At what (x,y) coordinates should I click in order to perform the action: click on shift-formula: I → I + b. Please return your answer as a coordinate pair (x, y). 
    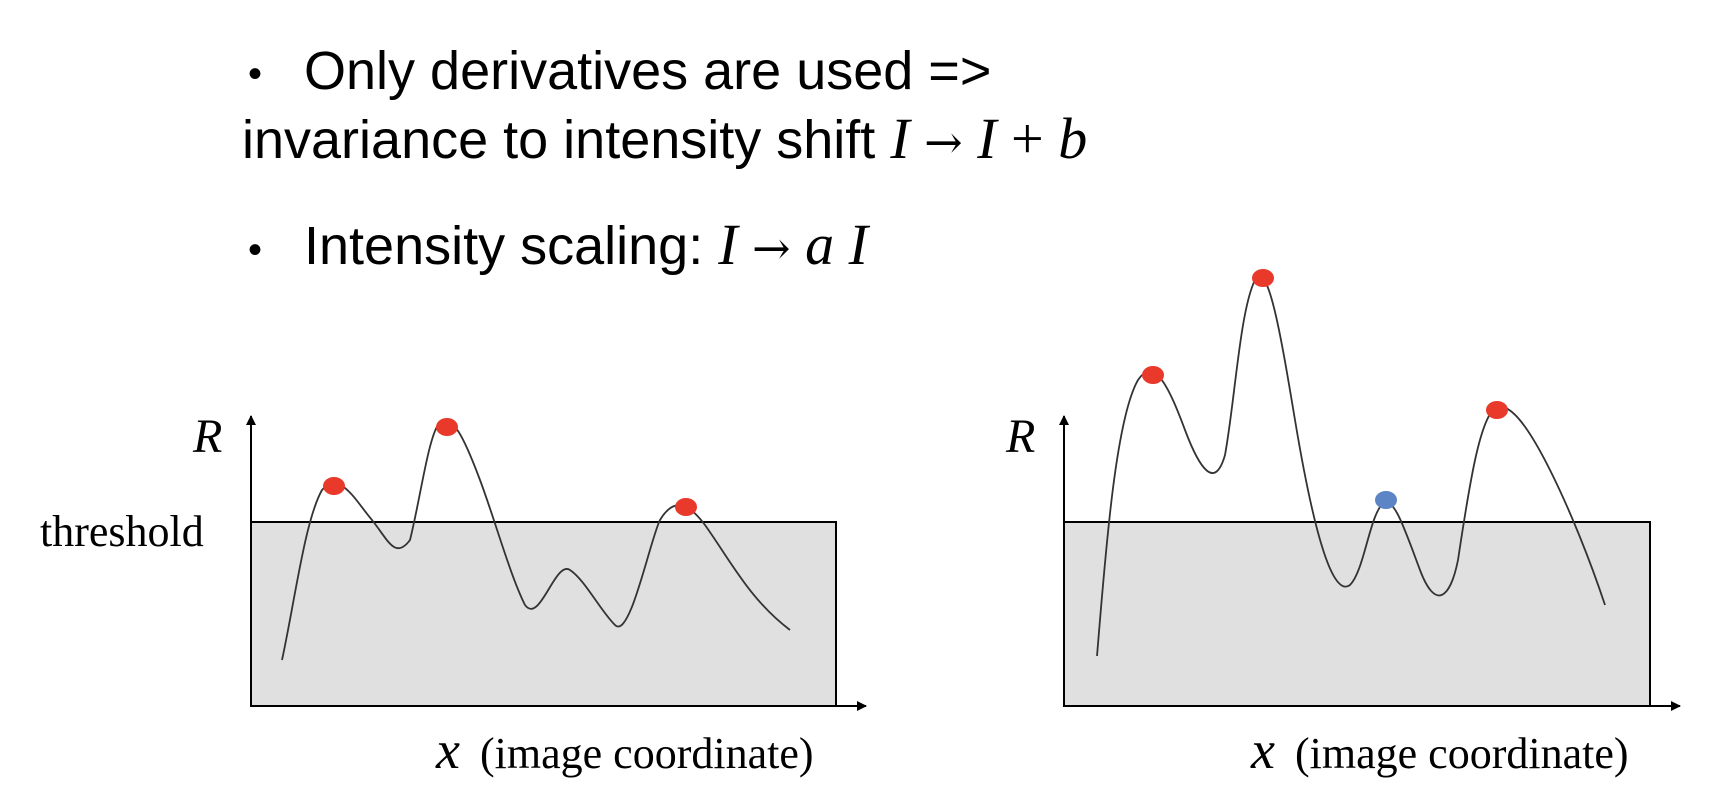
    Looking at the image, I should click on (988, 138).